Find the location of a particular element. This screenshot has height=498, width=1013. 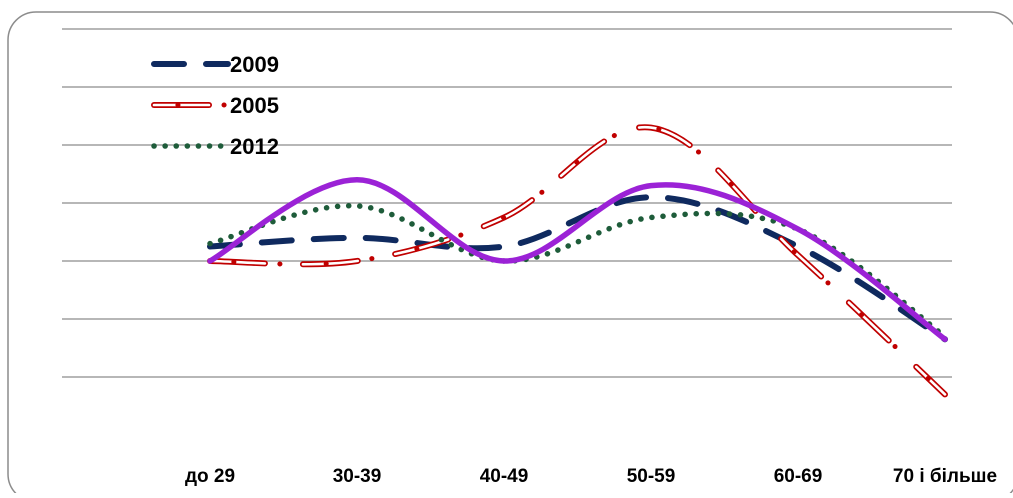

legend-label: 2012 is located at coordinates (254, 146).